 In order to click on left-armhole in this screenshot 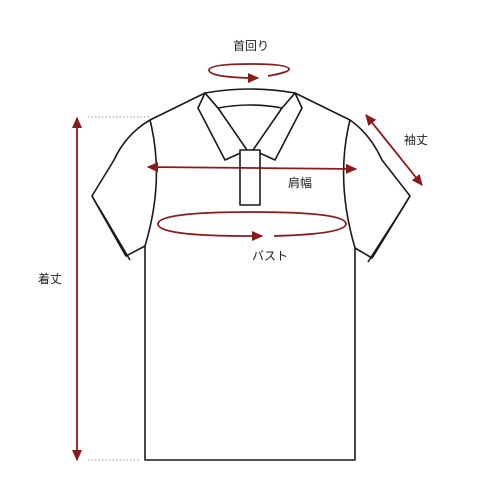, I will do `click(151, 183)`.